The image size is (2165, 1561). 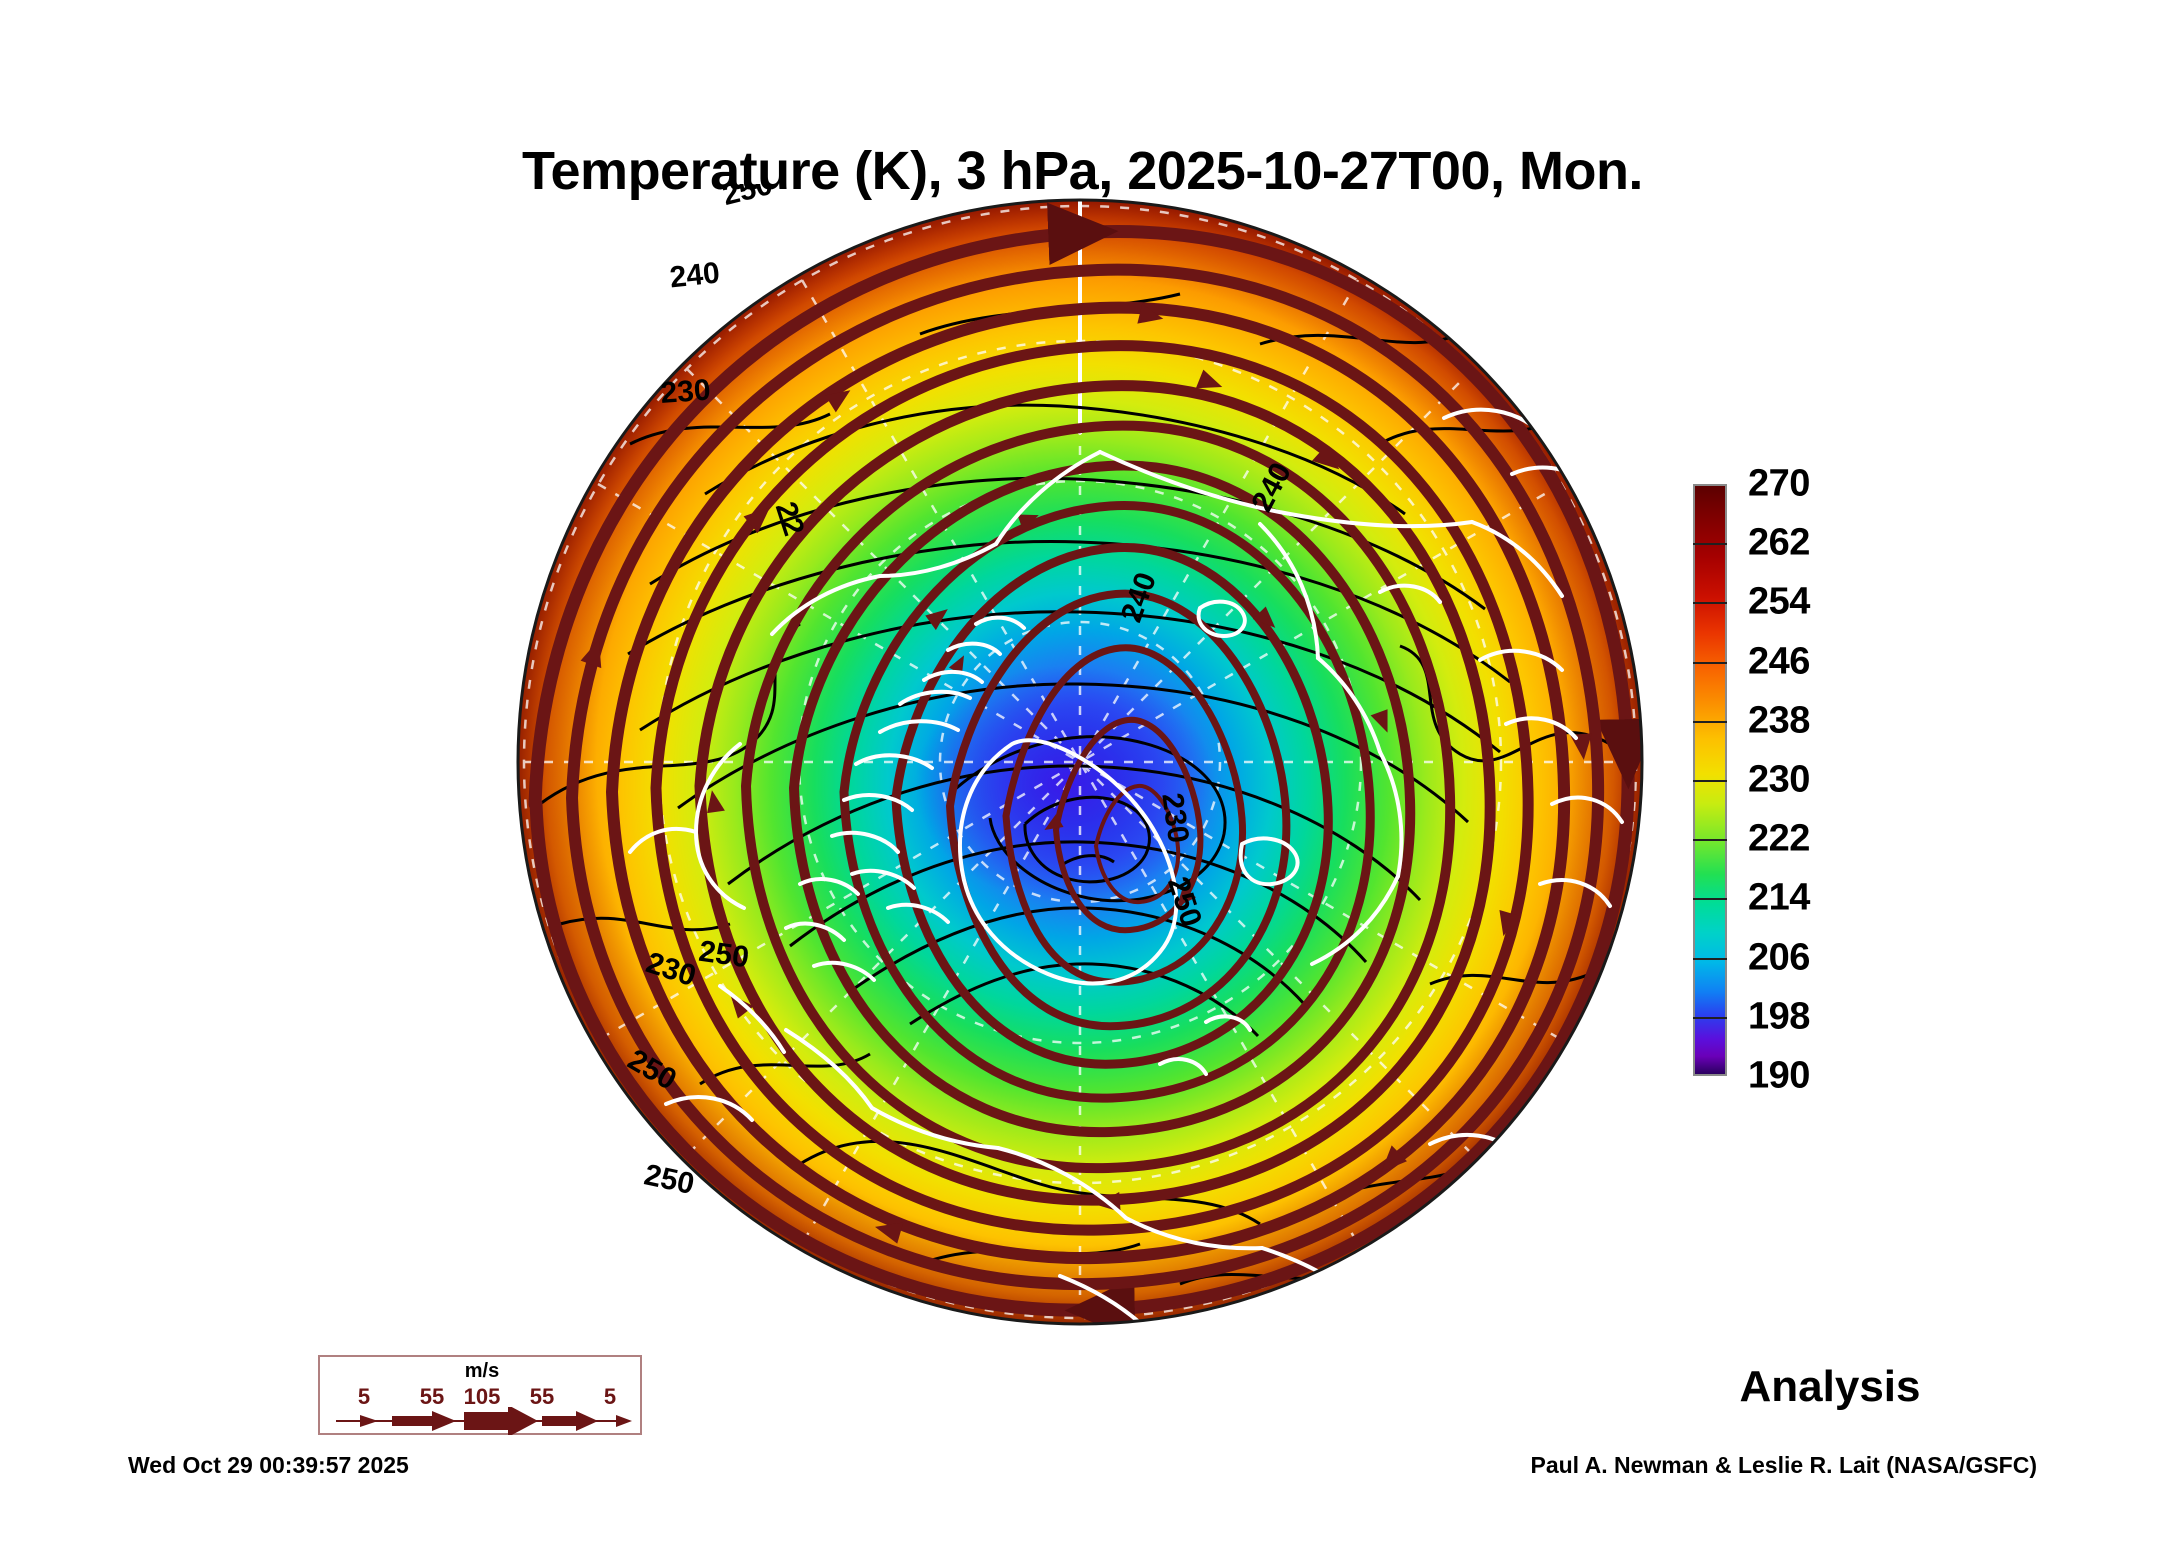 I want to click on colorbar-tick-label: 230, so click(x=1779, y=779).